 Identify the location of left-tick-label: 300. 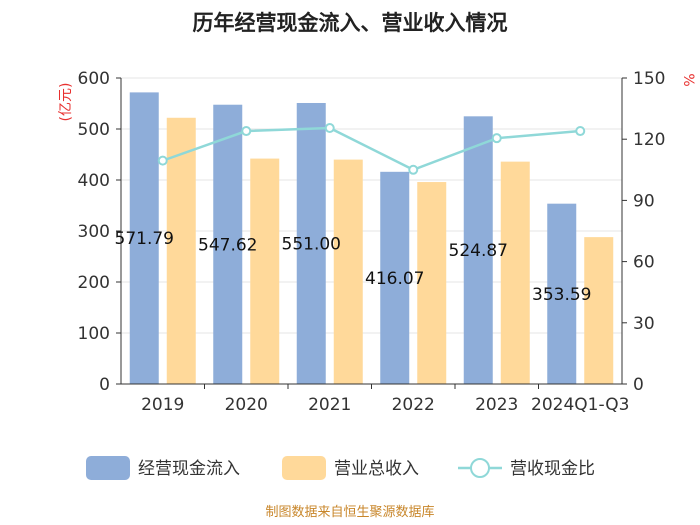
(94, 232).